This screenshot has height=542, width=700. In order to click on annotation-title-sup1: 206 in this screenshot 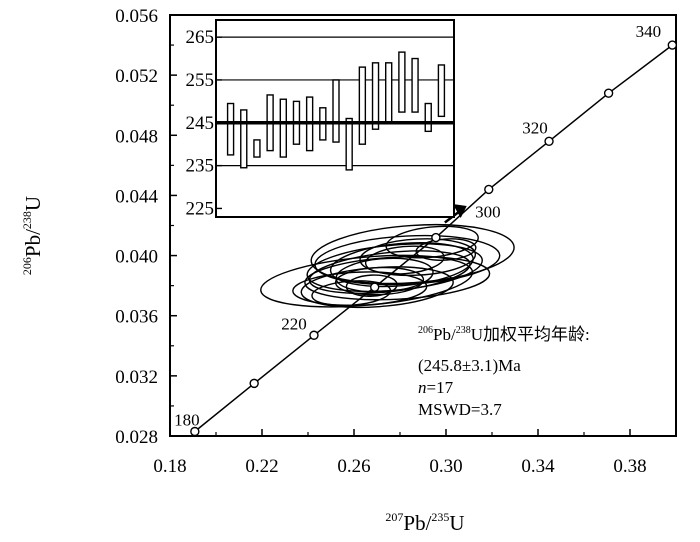, I will do `click(425, 330)`.